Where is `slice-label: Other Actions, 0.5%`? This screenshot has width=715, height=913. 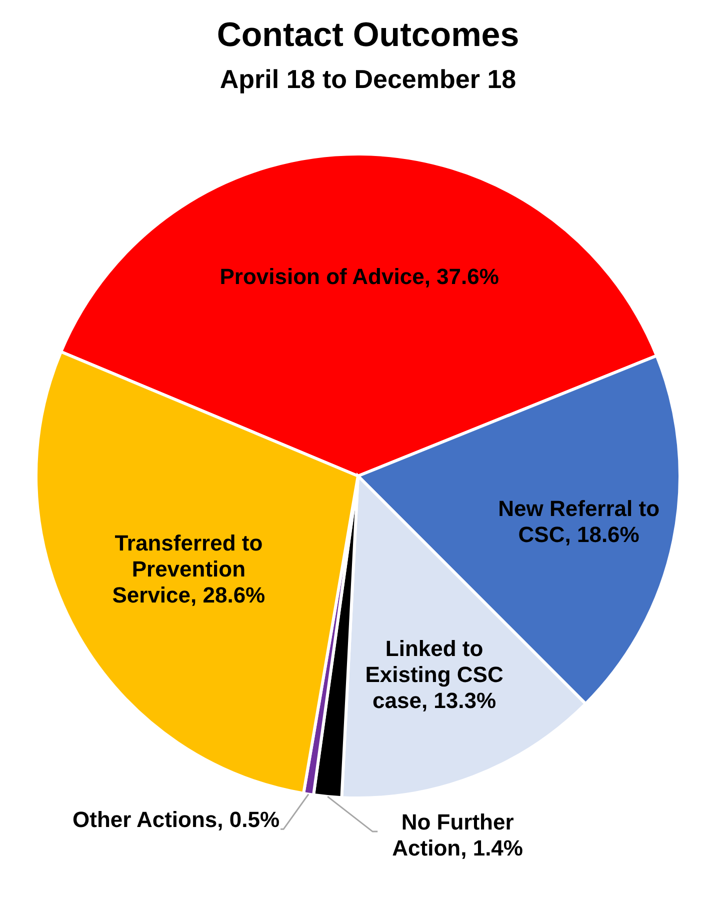
slice-label: Other Actions, 0.5% is located at coordinates (176, 819).